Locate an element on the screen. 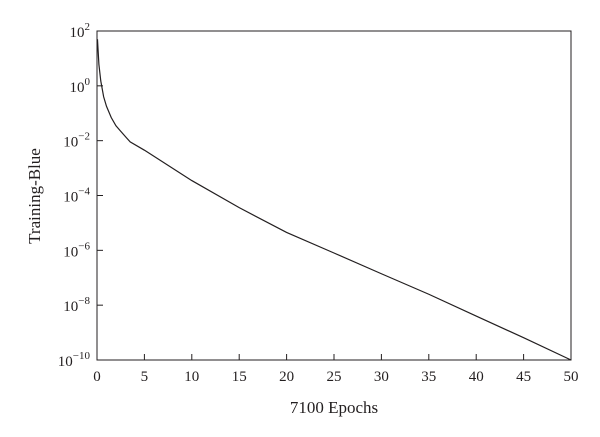  y-tick-exponent: 2 is located at coordinates (88, 27).